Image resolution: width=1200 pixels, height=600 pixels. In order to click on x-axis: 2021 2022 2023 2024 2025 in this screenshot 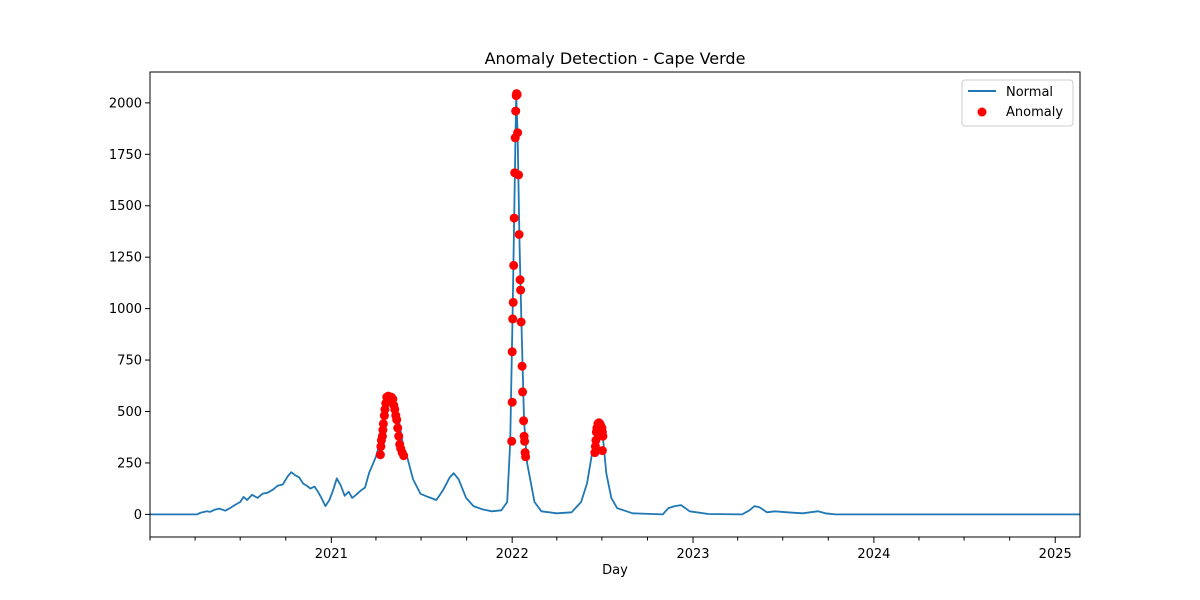, I will do `click(610, 549)`.